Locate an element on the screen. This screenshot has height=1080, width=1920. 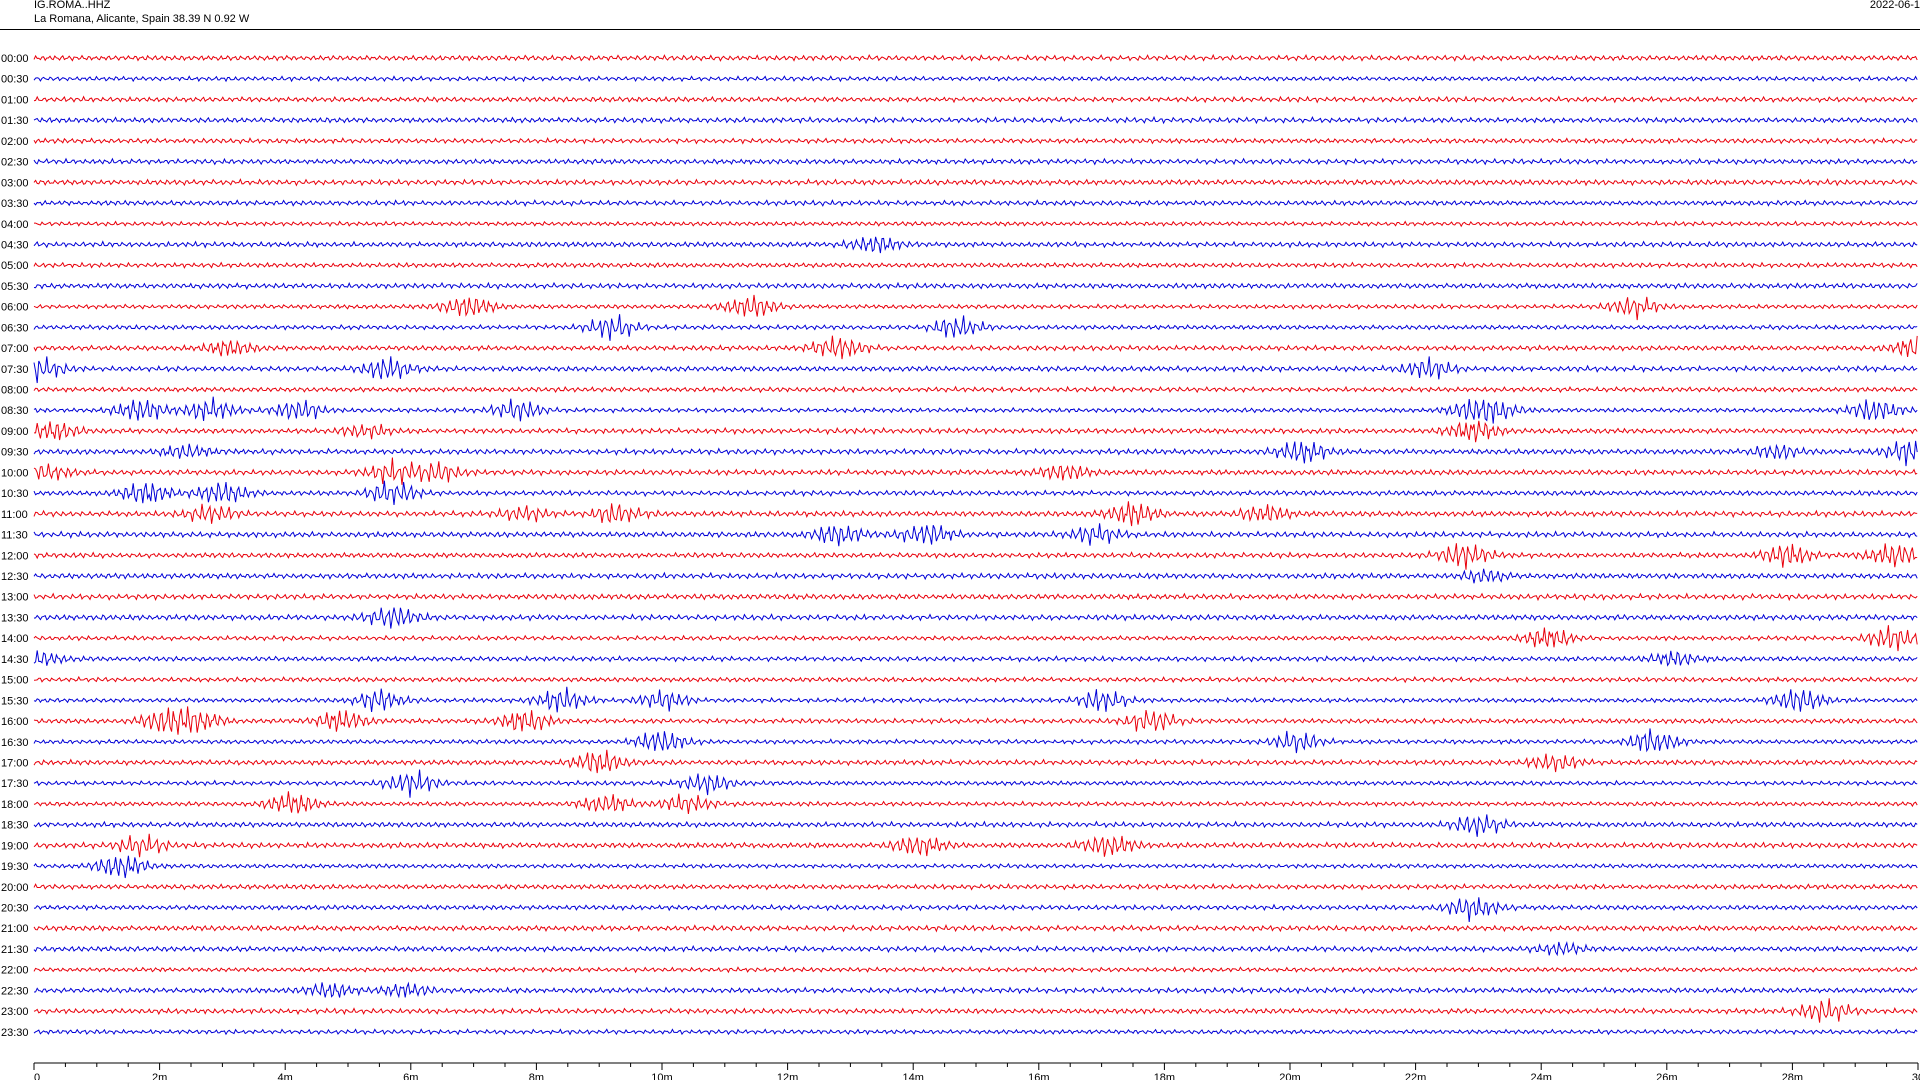
row-label-1500: 15:00 is located at coordinates (15, 681).